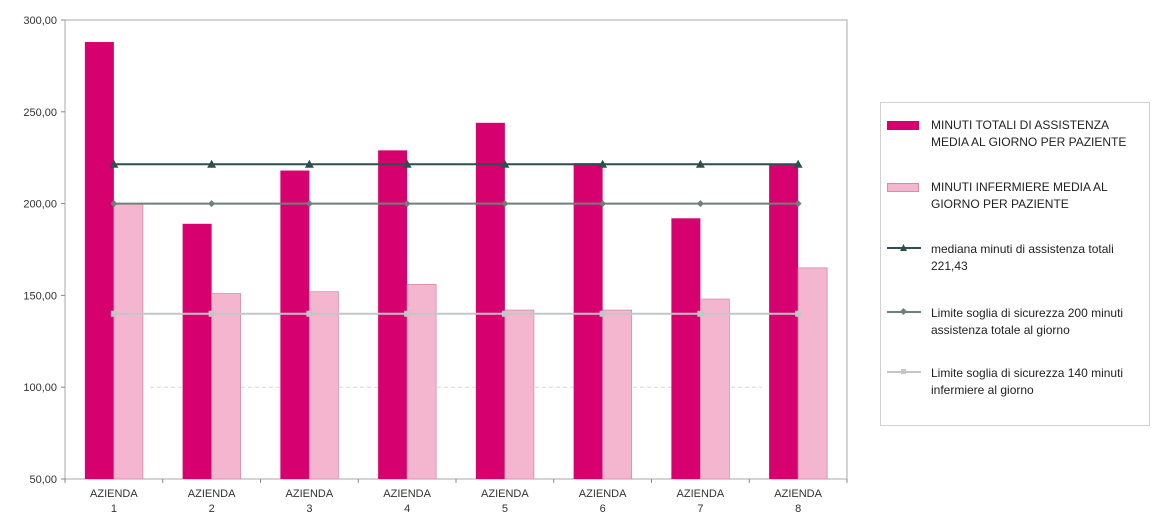 The width and height of the screenshot is (1153, 522). I want to click on legend-line-median, so click(904, 247).